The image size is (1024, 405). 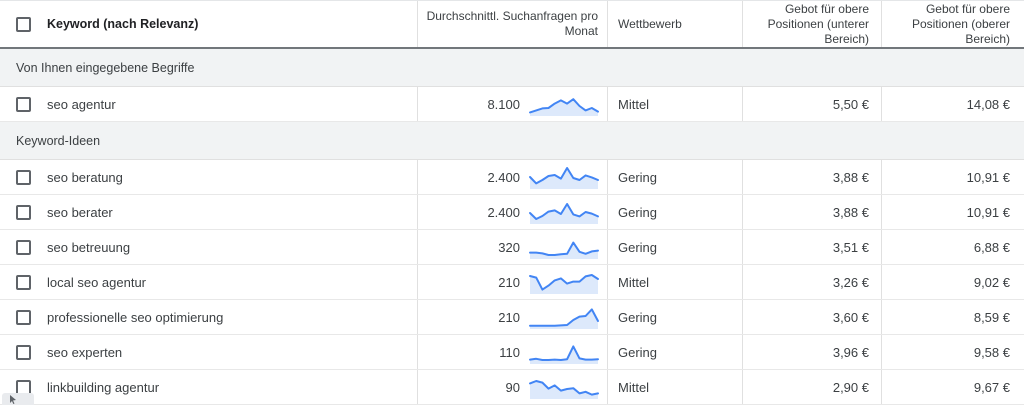 I want to click on mouse-cursor-artifact, so click(x=18, y=399).